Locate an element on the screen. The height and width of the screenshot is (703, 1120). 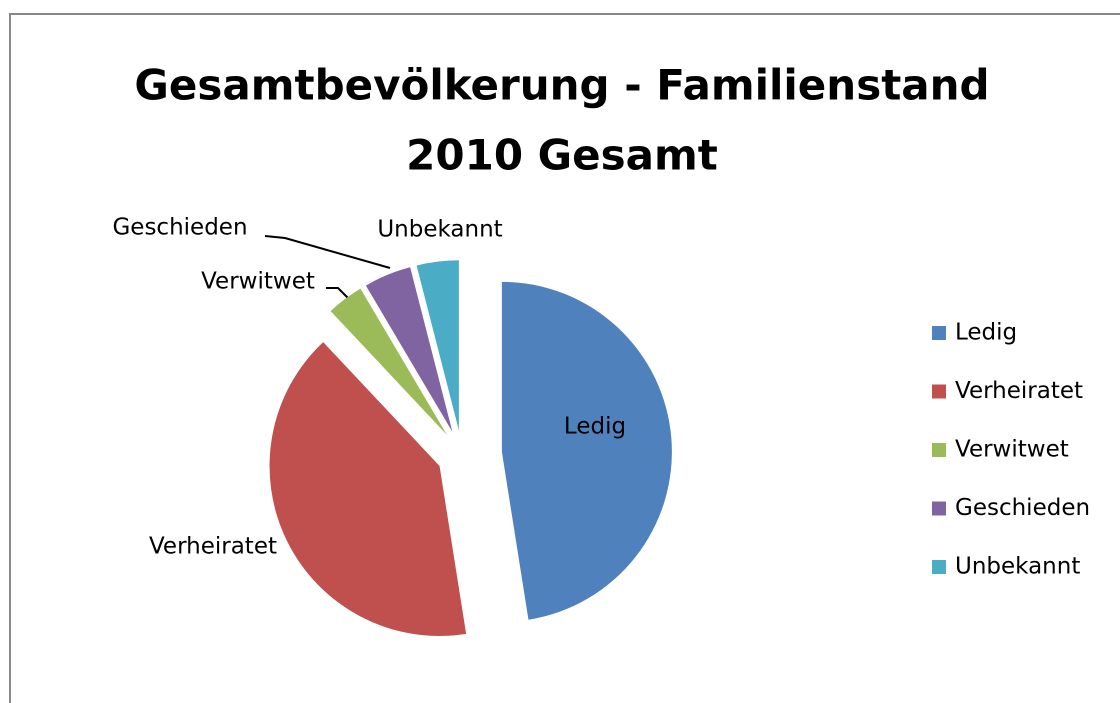
data-label: Verheiratet is located at coordinates (213, 547).